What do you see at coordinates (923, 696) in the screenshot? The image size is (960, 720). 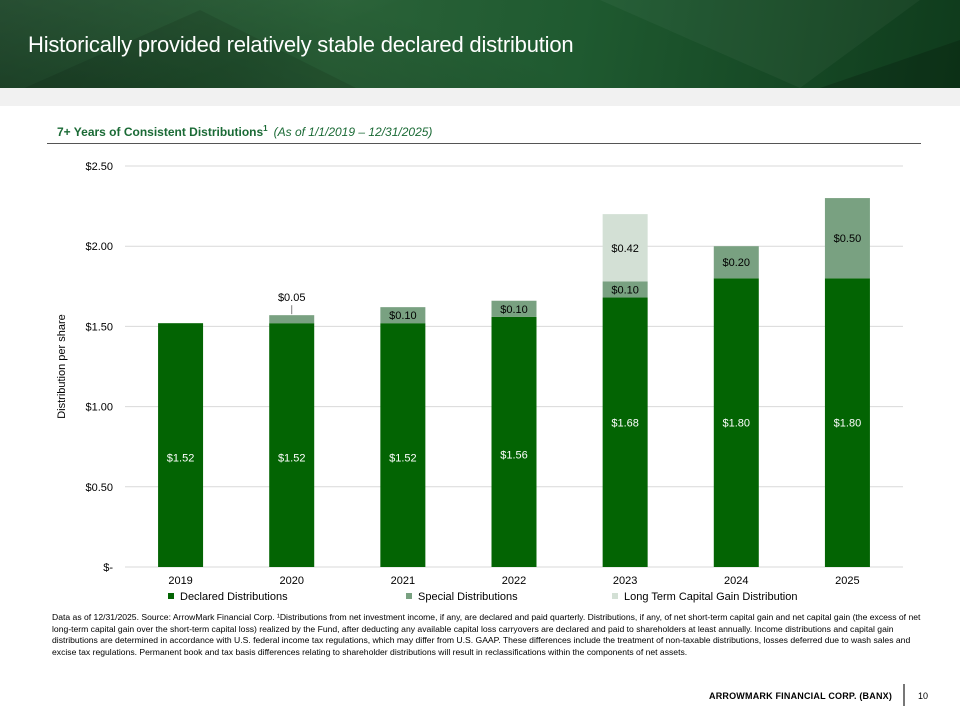 I see `page-number: 10` at bounding box center [923, 696].